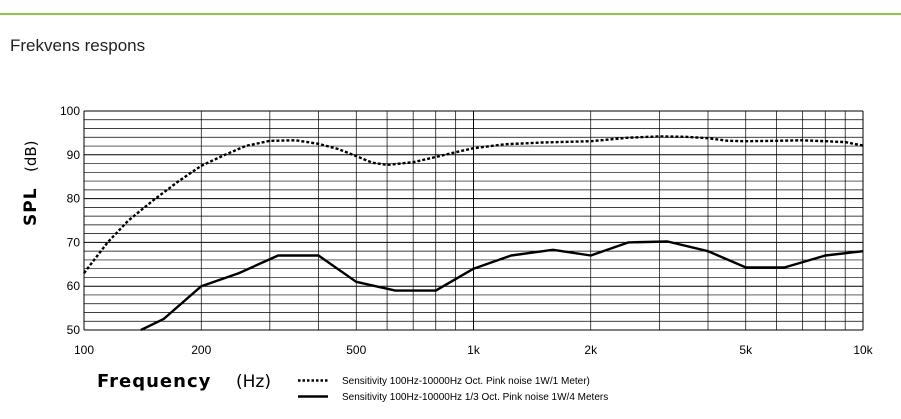  What do you see at coordinates (74, 155) in the screenshot?
I see `y-tick-label: 90` at bounding box center [74, 155].